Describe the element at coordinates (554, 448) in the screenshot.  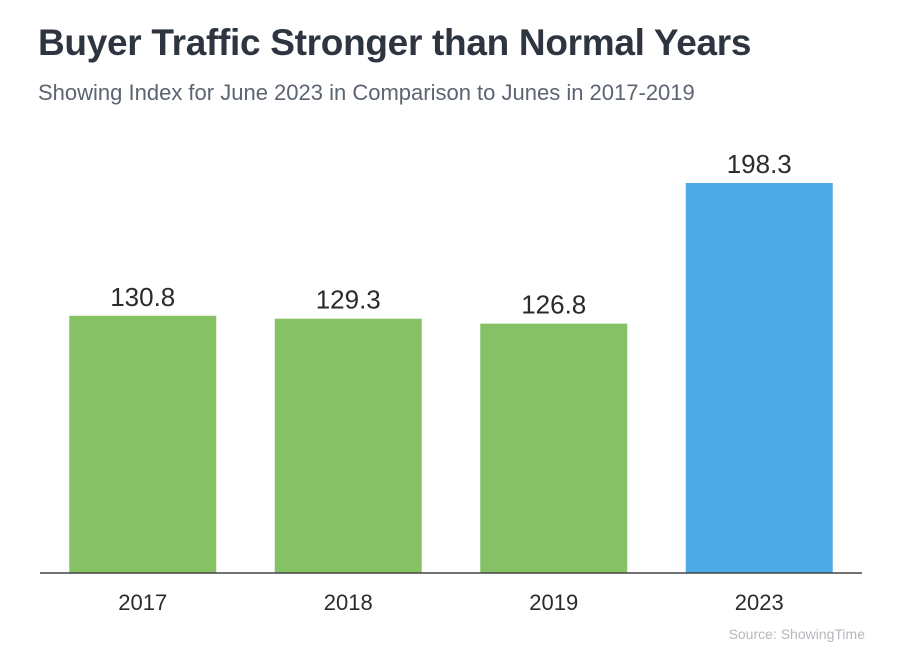
I see `bar-2019` at that location.